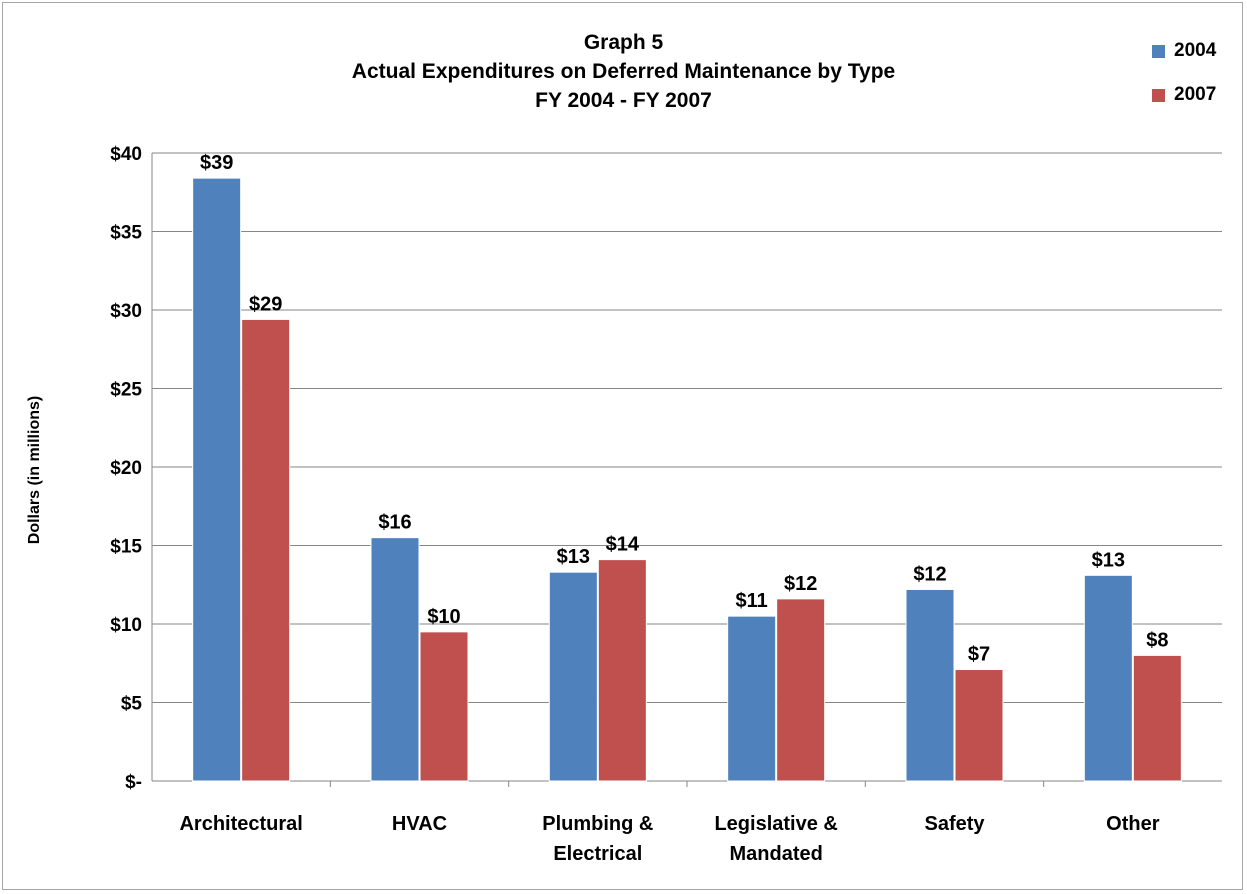 The width and height of the screenshot is (1247, 894). I want to click on x-tick-label: Plumbing &, so click(597, 824).